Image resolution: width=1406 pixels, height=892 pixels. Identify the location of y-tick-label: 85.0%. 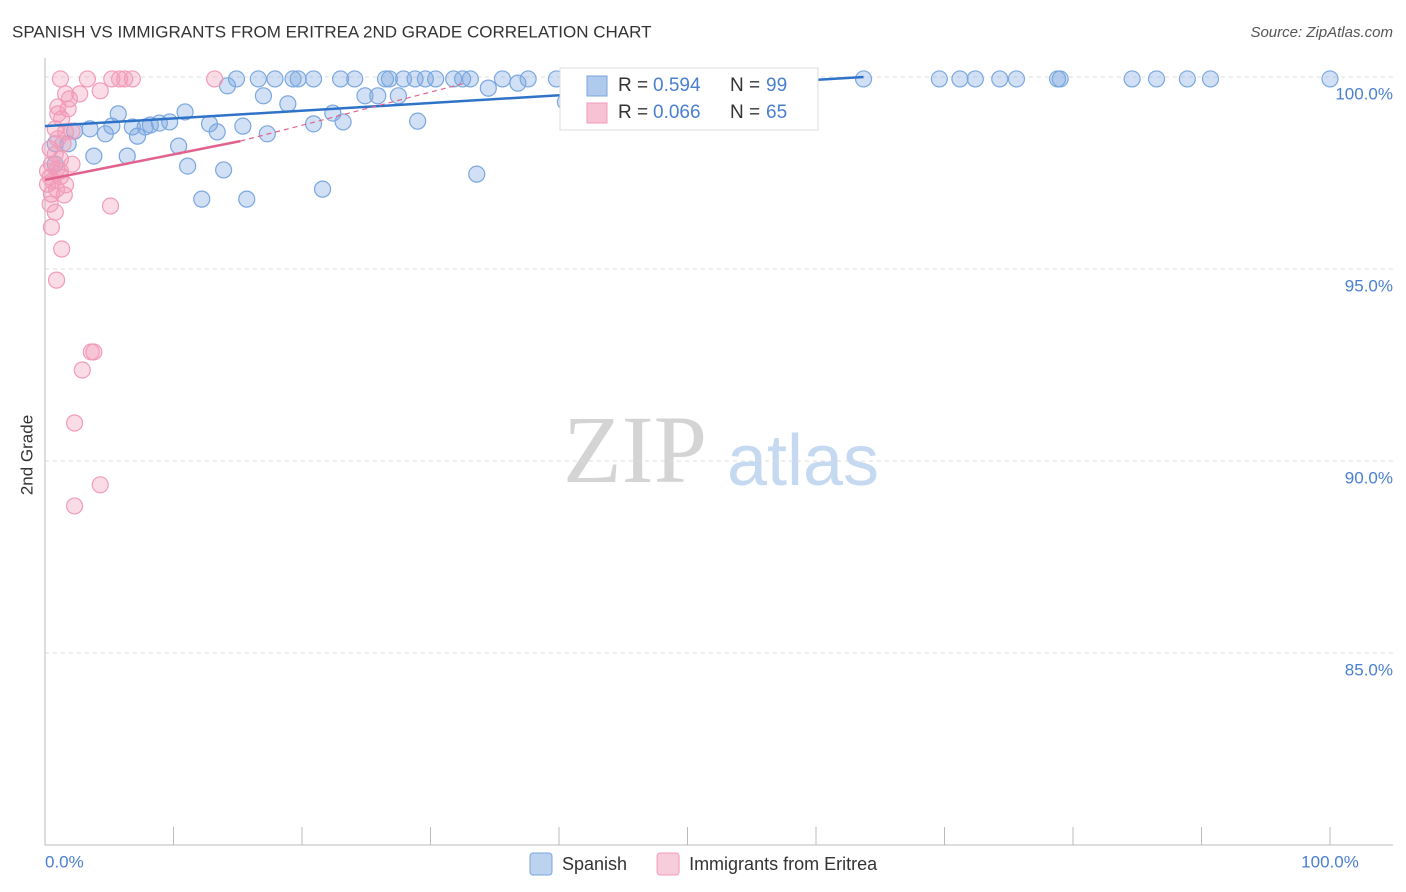
(1369, 669).